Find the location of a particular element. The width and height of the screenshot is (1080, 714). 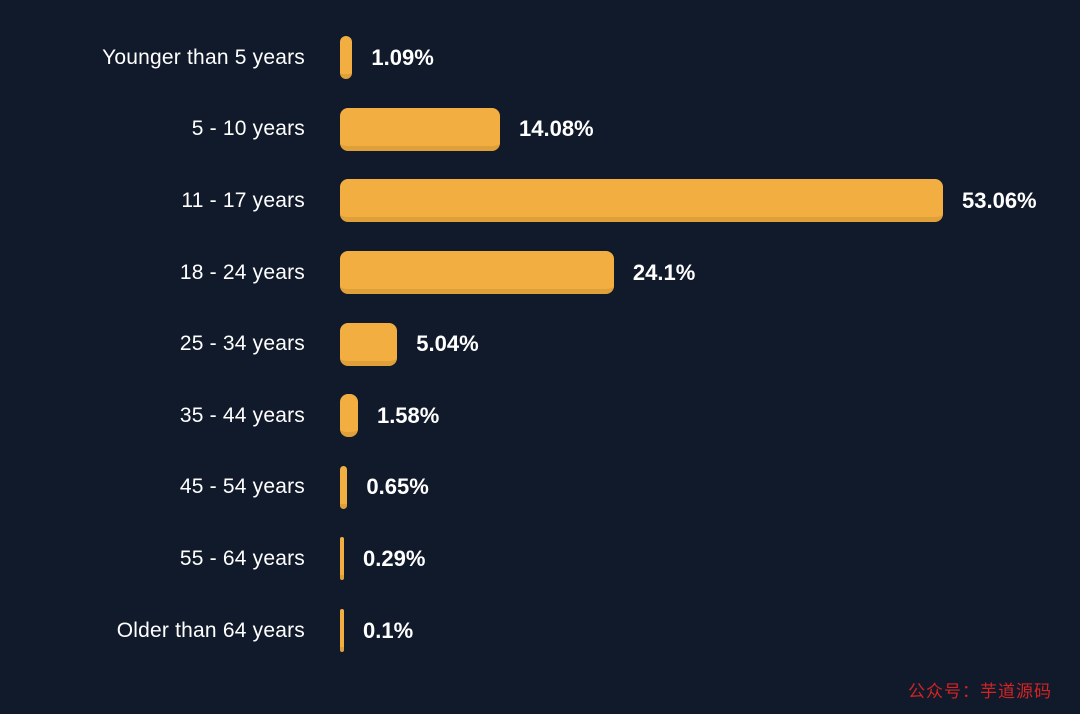

bar-area: 0.65% is located at coordinates (692, 487).